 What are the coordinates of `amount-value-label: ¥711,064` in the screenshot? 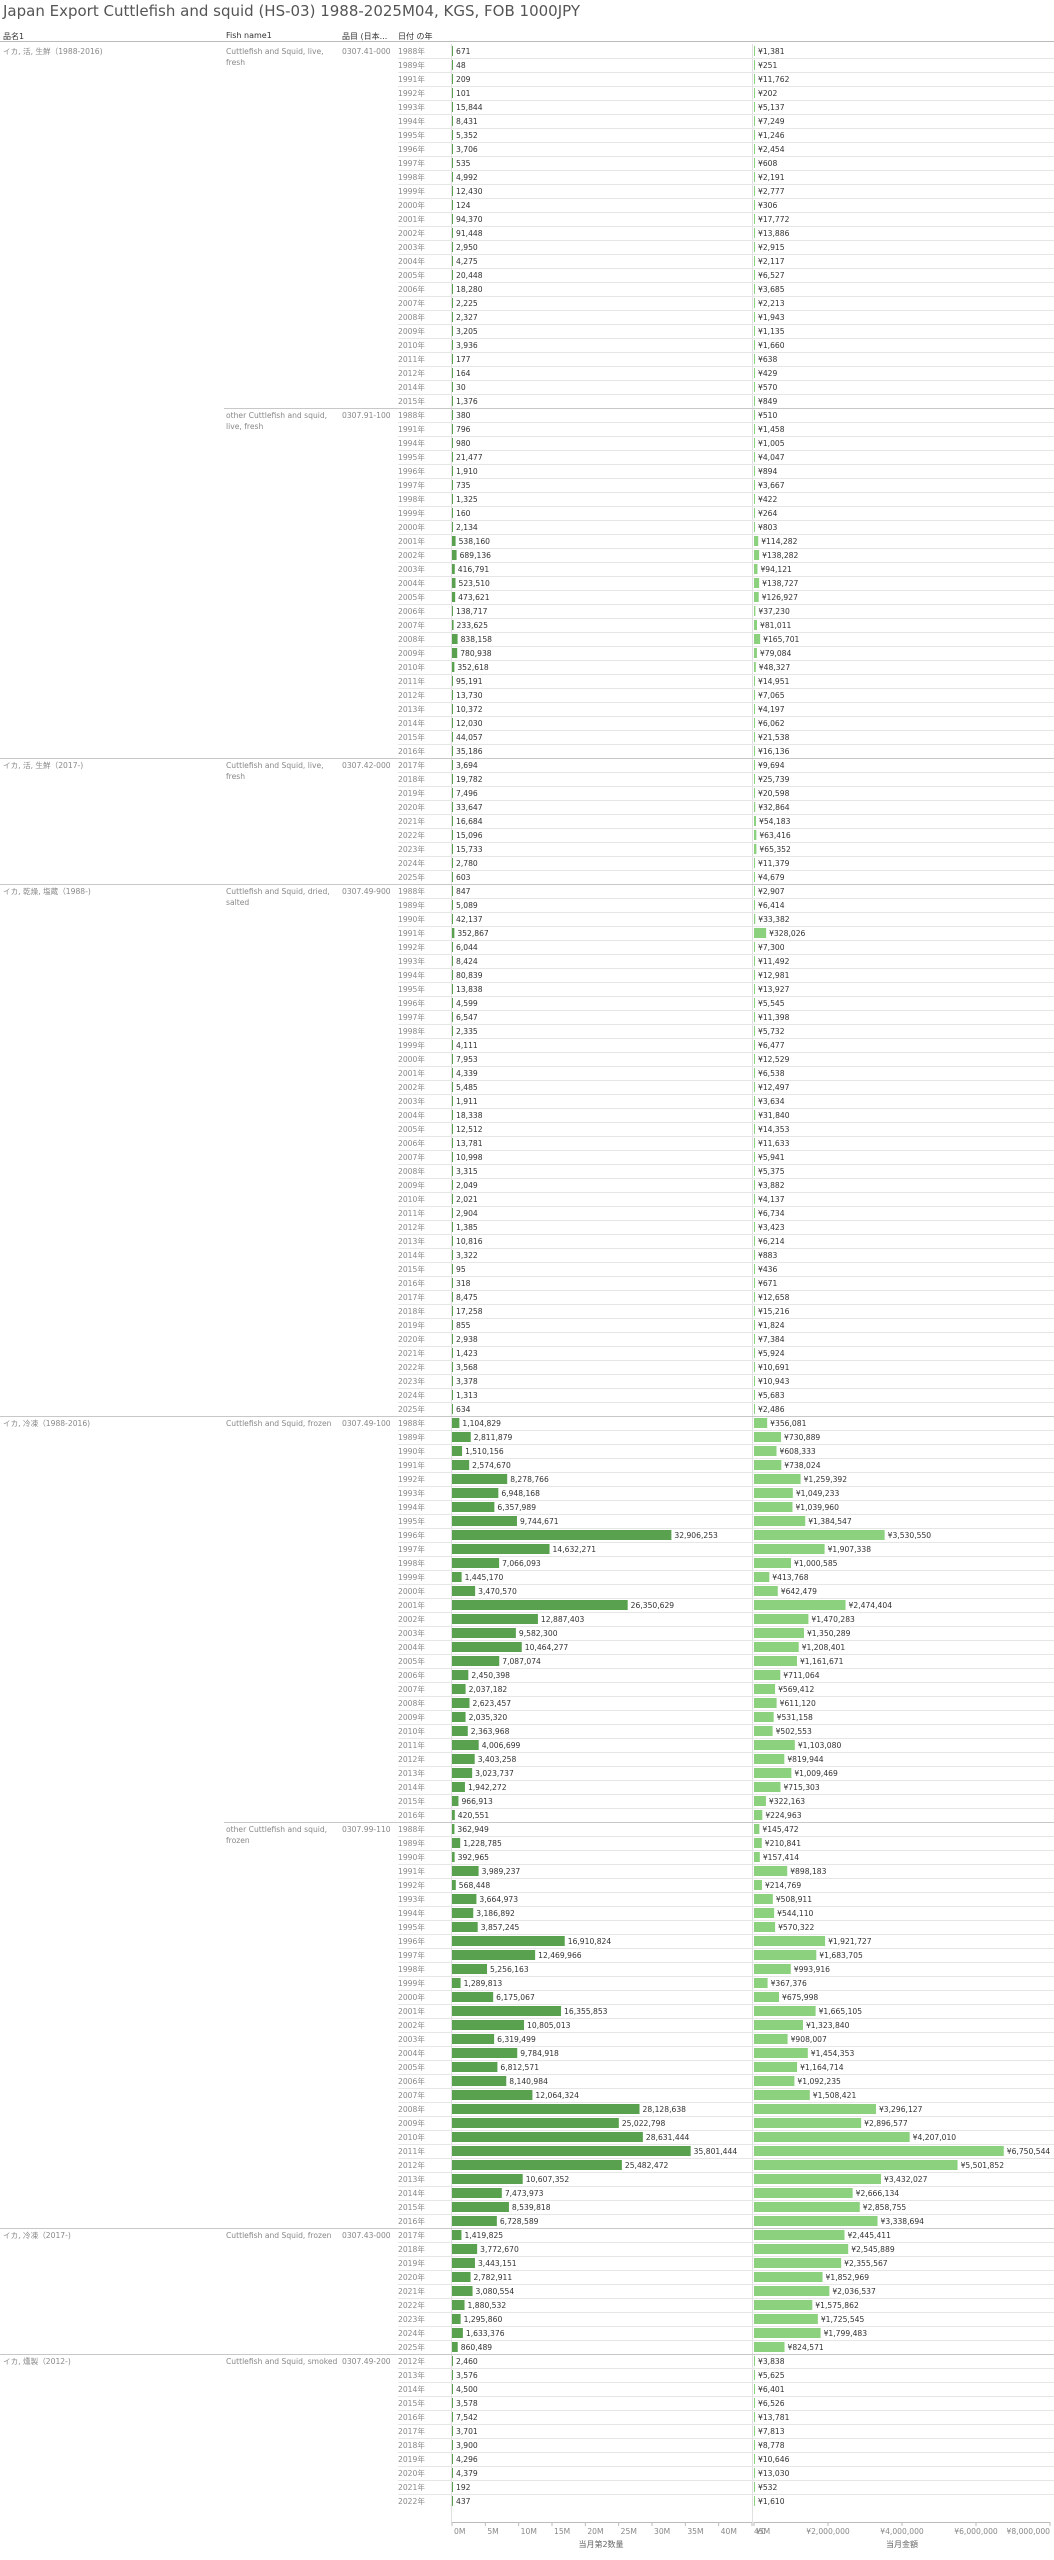 It's located at (801, 1675).